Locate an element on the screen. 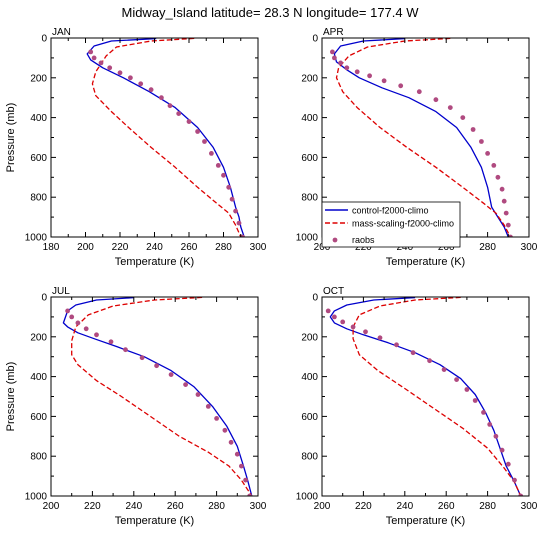  y-axis-label: Pressure (mb) is located at coordinates (11, 138).